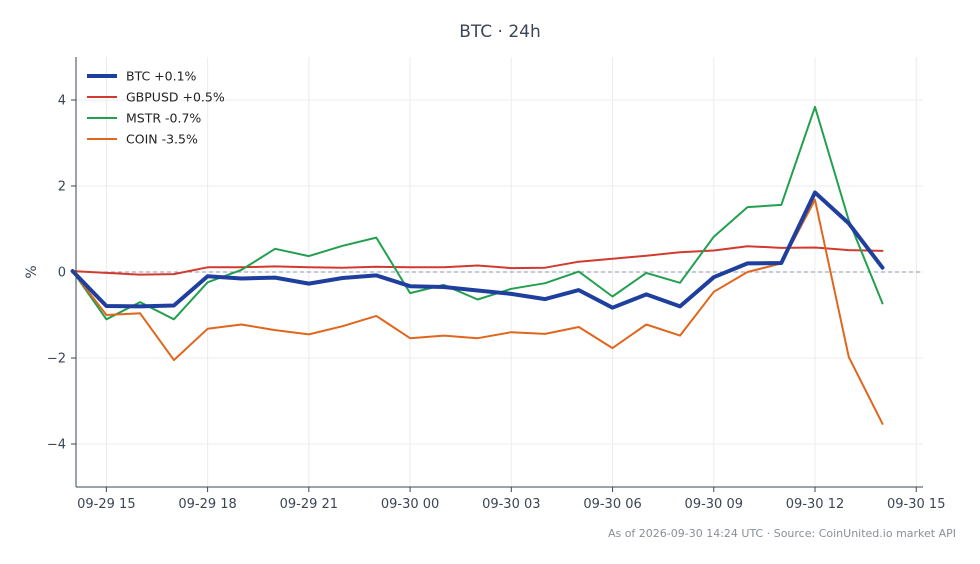  What do you see at coordinates (62, 101) in the screenshot?
I see `y-tick-label: 4` at bounding box center [62, 101].